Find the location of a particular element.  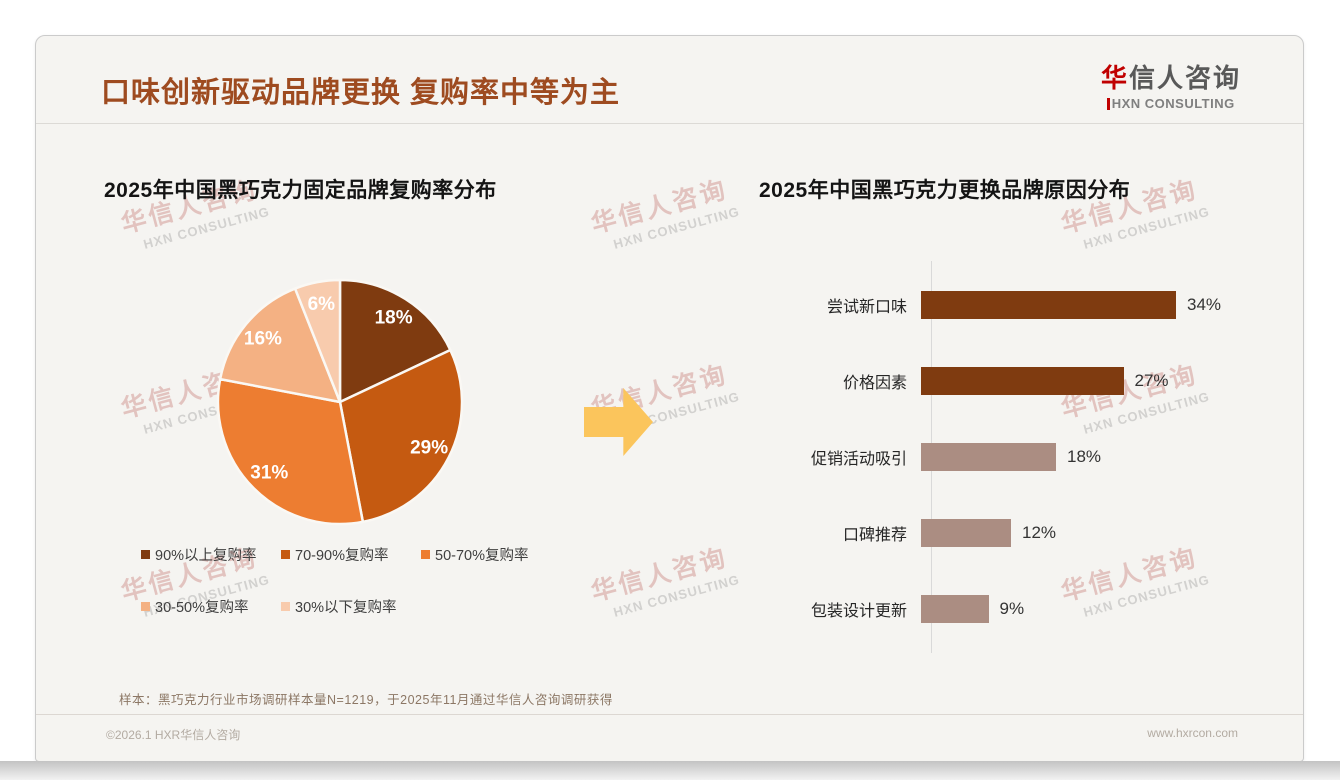

brand-subtitle: HXN CONSULTING is located at coordinates (1171, 103).